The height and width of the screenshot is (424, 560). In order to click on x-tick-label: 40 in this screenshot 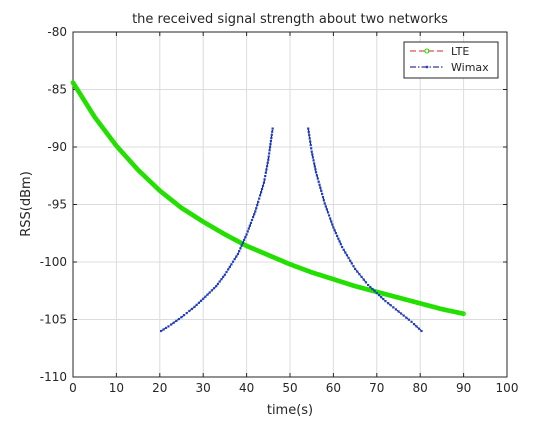, I will do `click(246, 388)`.